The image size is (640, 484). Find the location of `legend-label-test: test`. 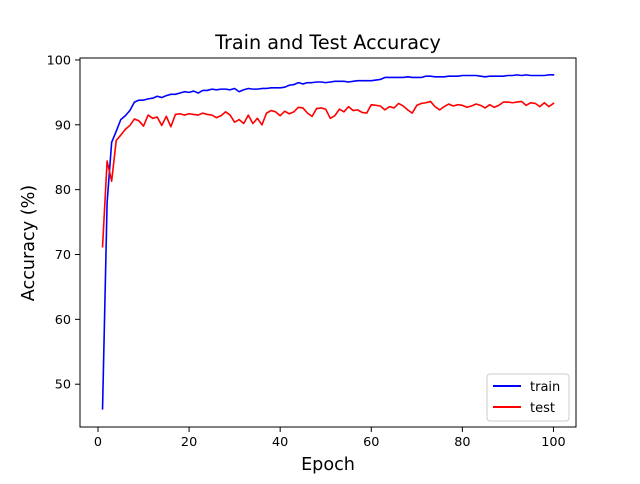

legend-label-test: test is located at coordinates (542, 408).